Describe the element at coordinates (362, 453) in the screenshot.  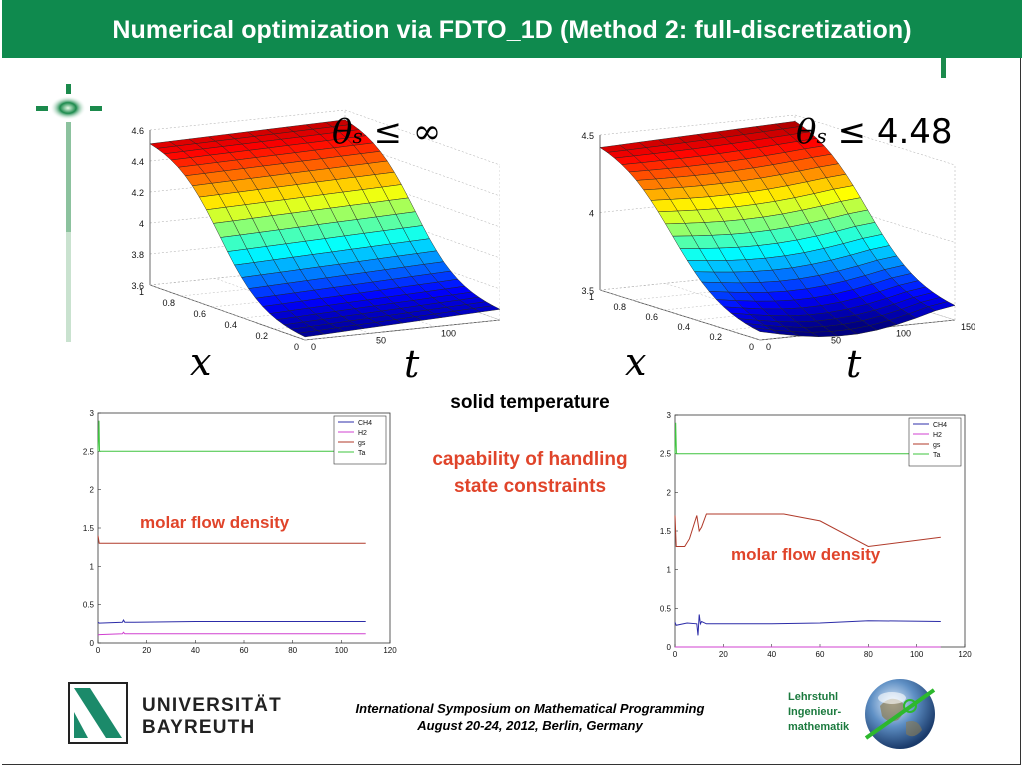
I see `legend-entry: Ta` at that location.